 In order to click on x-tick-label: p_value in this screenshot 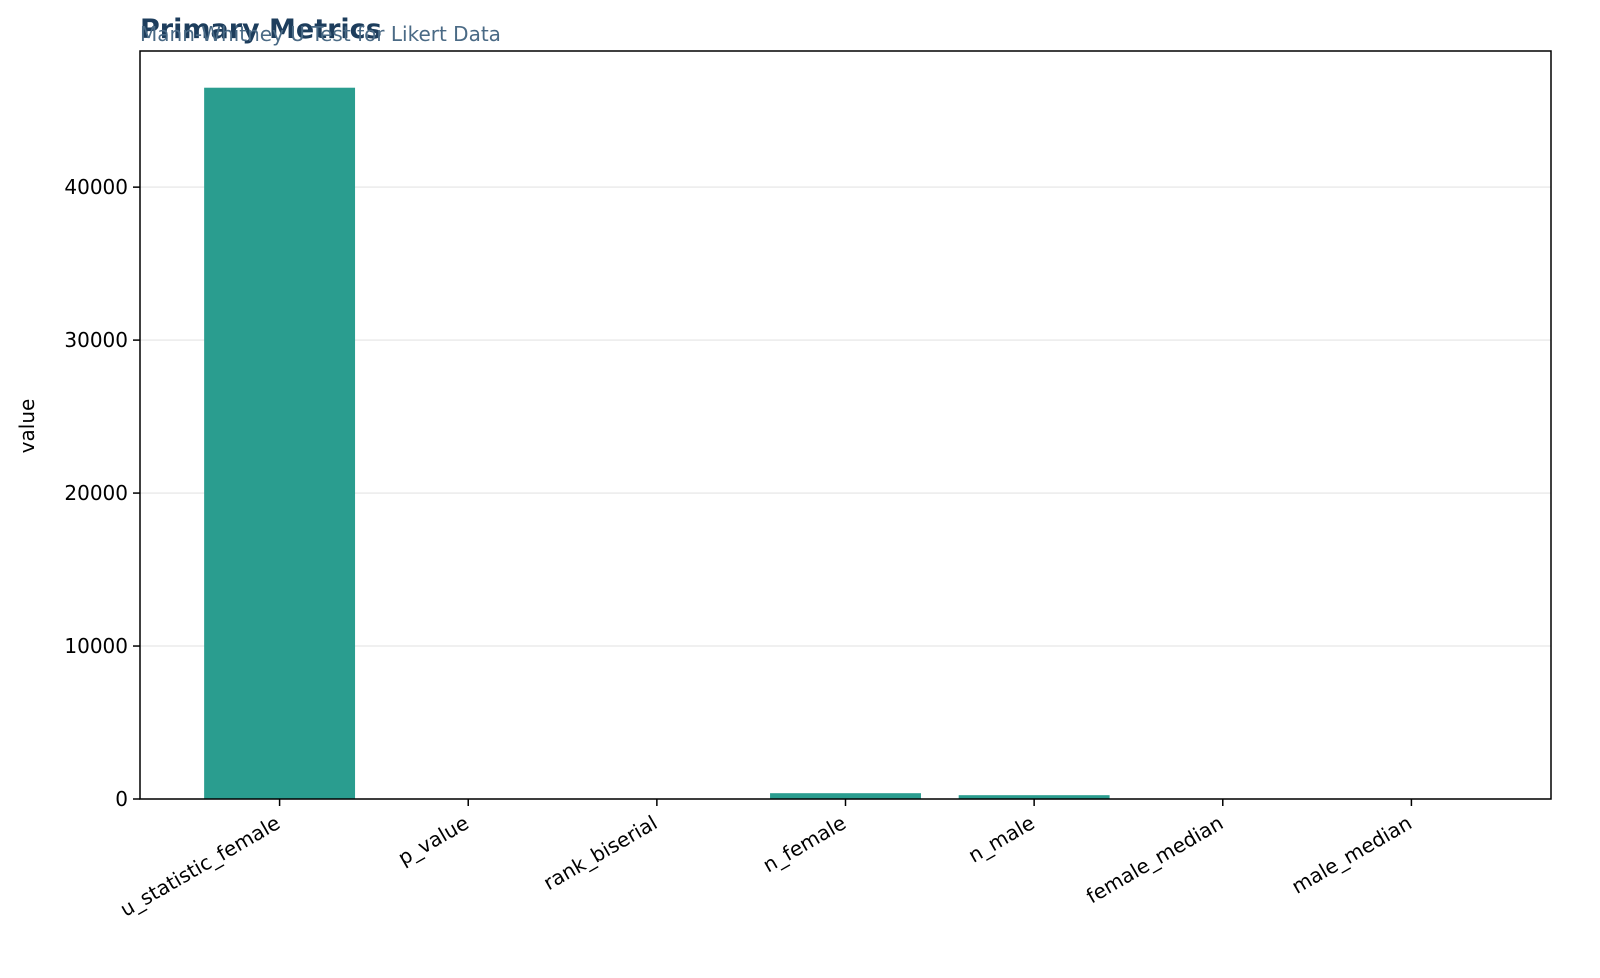, I will do `click(433, 840)`.